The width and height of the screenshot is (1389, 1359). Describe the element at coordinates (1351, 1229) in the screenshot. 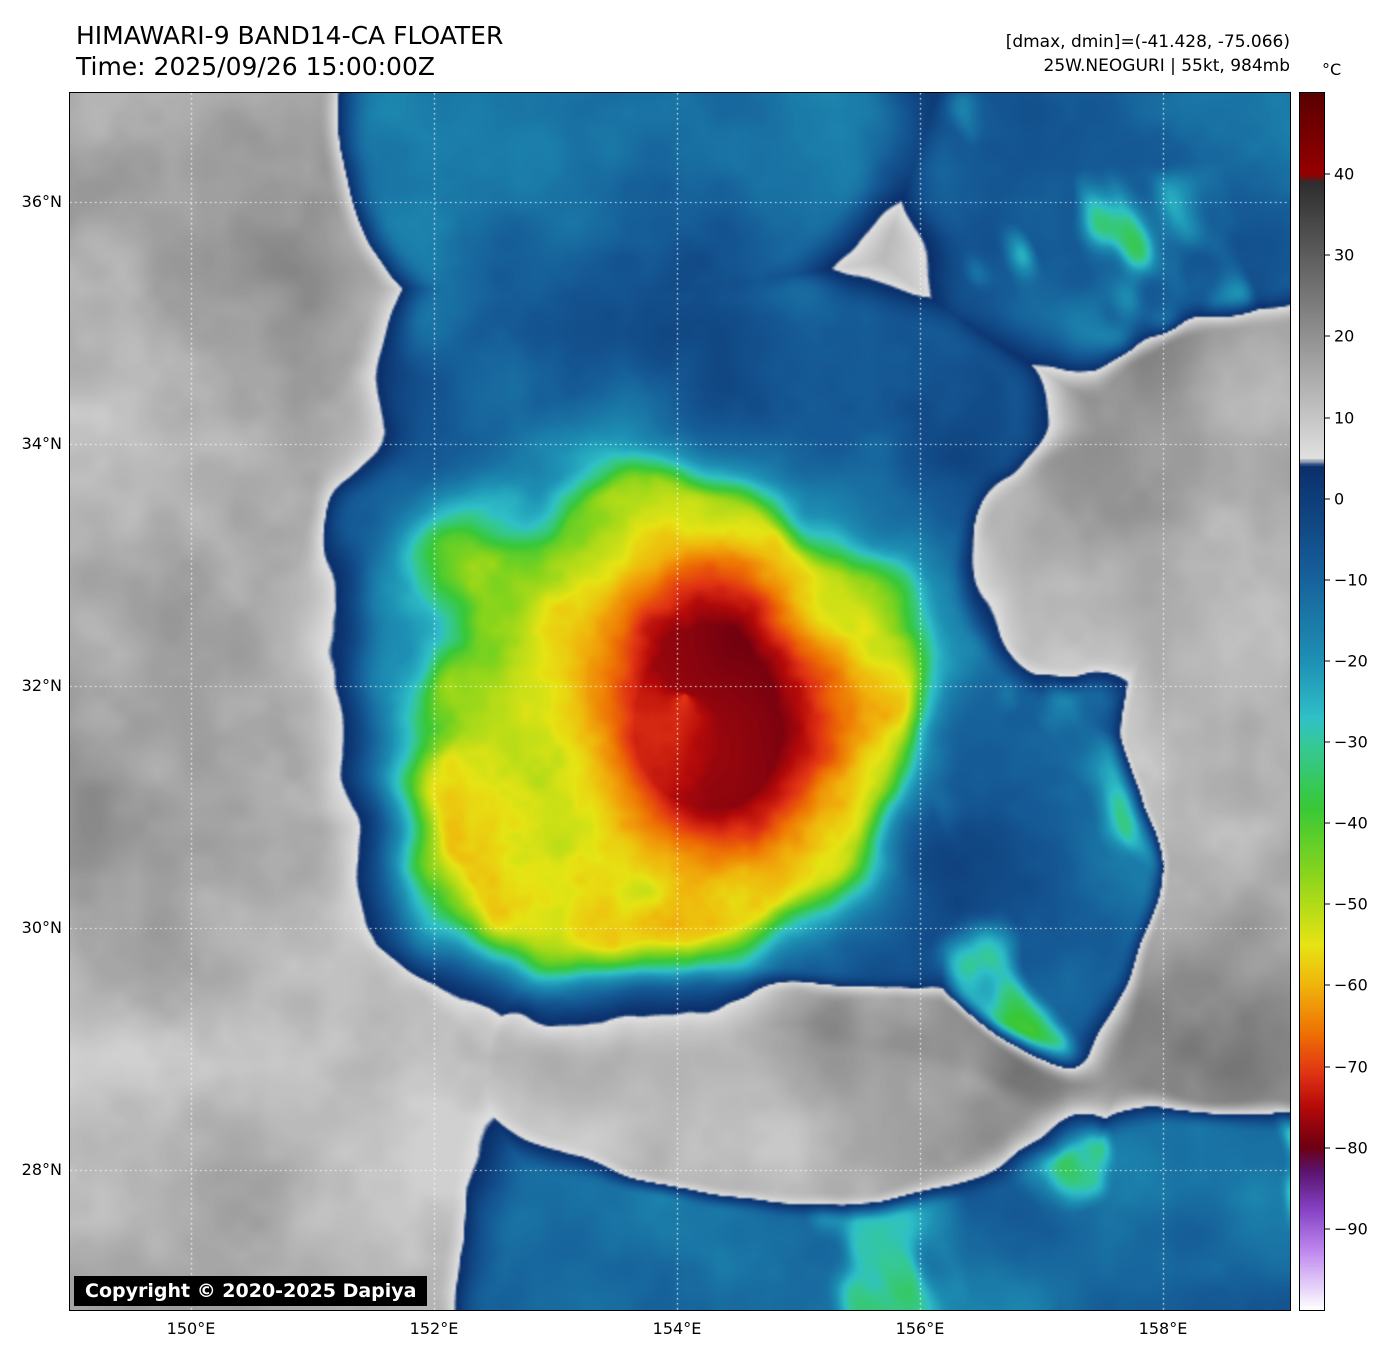

I see `colorbar-tick-label: −90` at that location.